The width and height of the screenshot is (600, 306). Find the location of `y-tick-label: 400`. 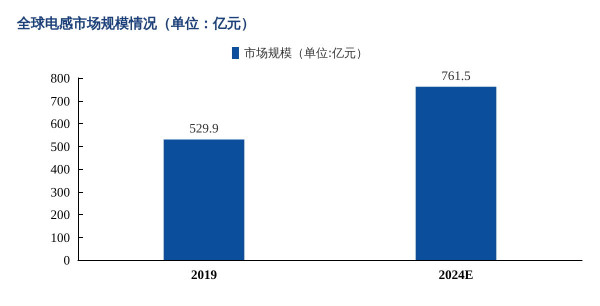

y-tick-label: 400 is located at coordinates (60, 169).